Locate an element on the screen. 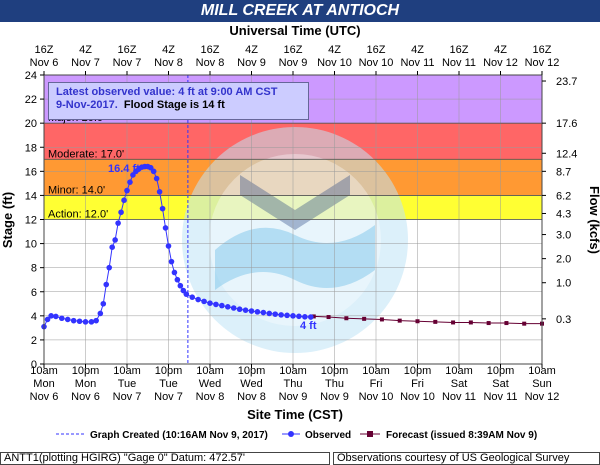 This screenshot has height=465, width=600. callout-date: 9-Nov-2017. is located at coordinates (87, 105).